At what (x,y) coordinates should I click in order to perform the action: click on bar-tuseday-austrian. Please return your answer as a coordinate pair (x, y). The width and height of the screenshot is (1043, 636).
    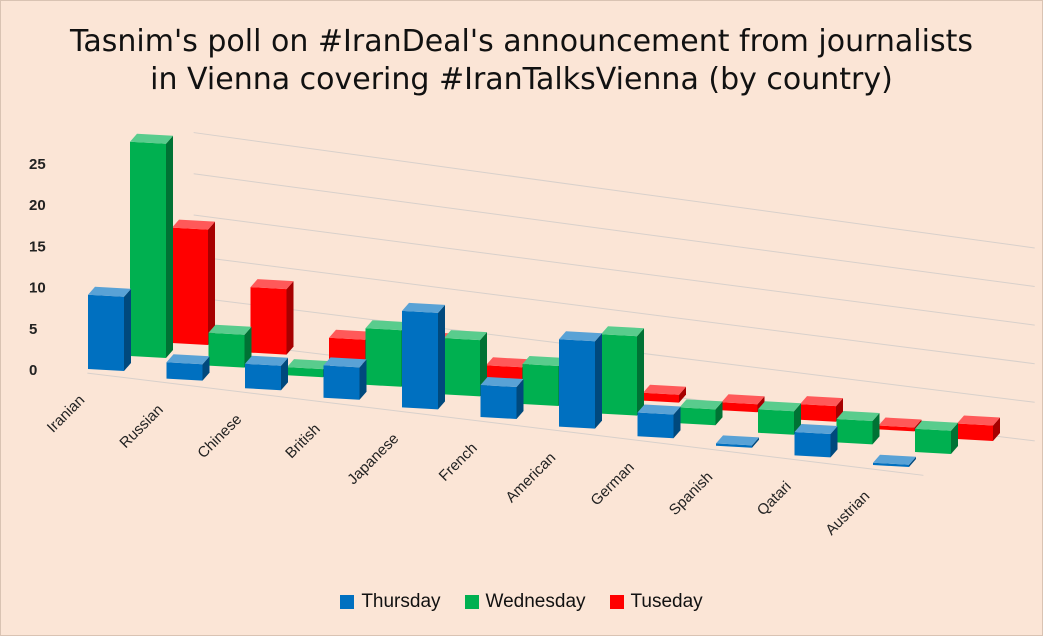
    Looking at the image, I should click on (978, 428).